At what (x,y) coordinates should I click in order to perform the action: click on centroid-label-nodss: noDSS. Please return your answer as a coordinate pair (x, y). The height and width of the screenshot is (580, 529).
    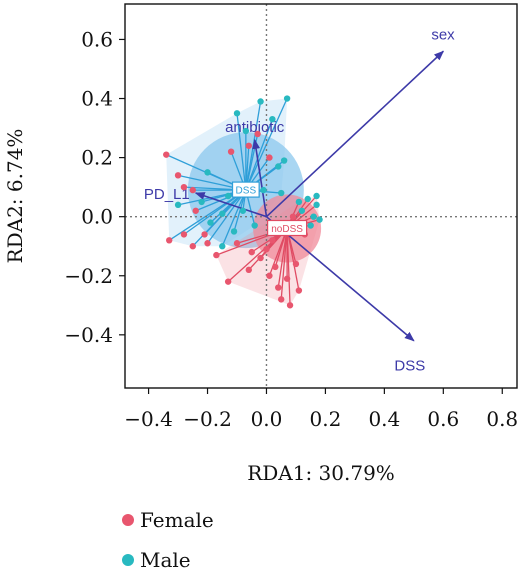
    Looking at the image, I should click on (287, 229).